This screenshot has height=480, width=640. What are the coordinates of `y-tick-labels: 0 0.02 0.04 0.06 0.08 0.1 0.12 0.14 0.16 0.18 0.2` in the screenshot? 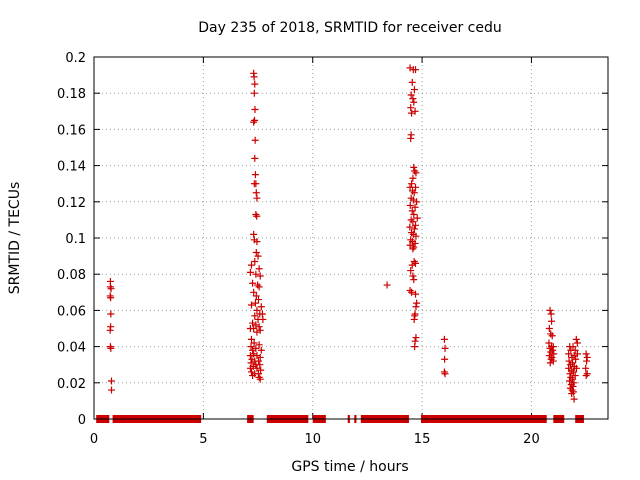 It's located at (71, 239).